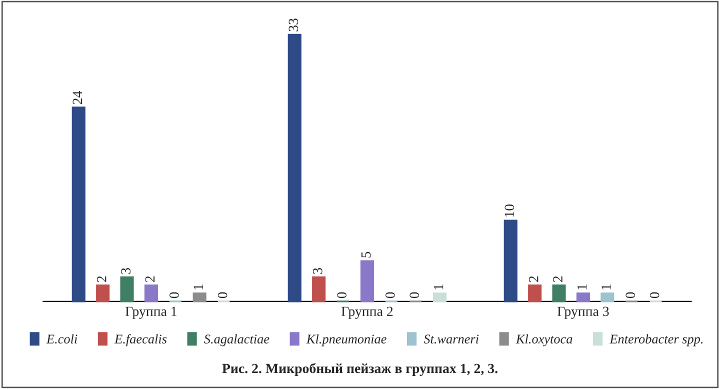 The height and width of the screenshot is (389, 720). I want to click on data-label: 10, so click(509, 210).